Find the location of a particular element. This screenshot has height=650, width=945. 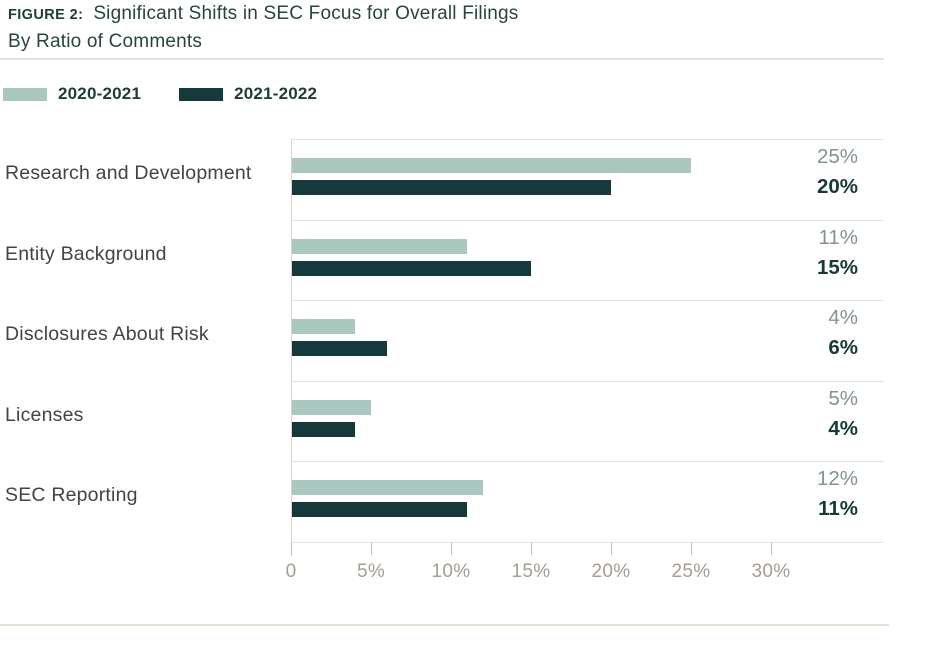

value-label-2021-2022: 6% is located at coordinates (843, 347).